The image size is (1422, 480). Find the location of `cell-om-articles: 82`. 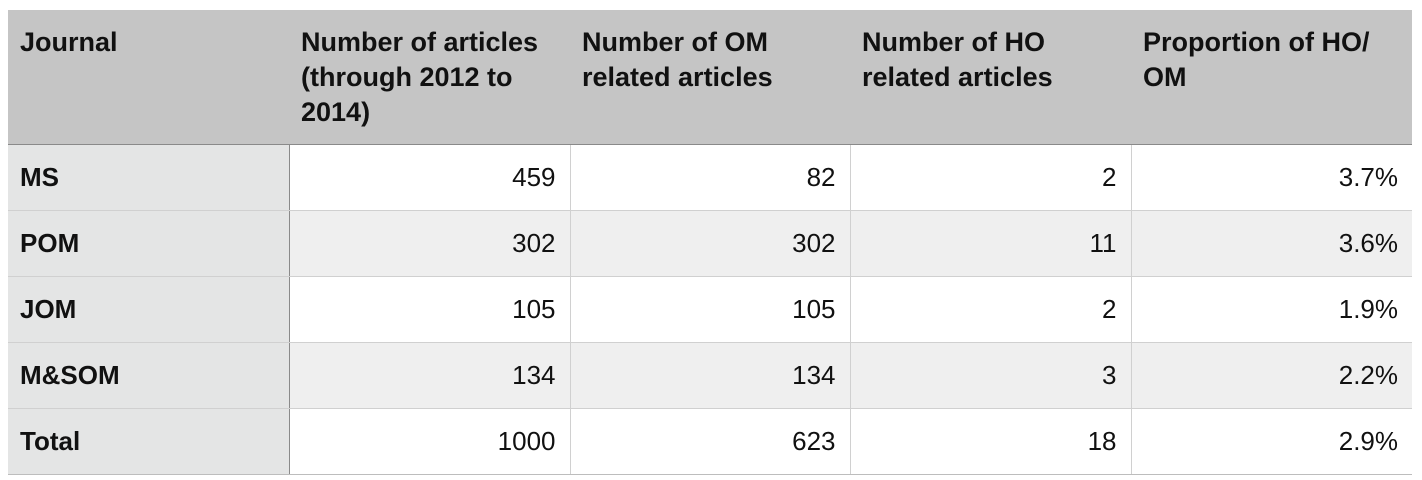

cell-om-articles: 82 is located at coordinates (710, 177).